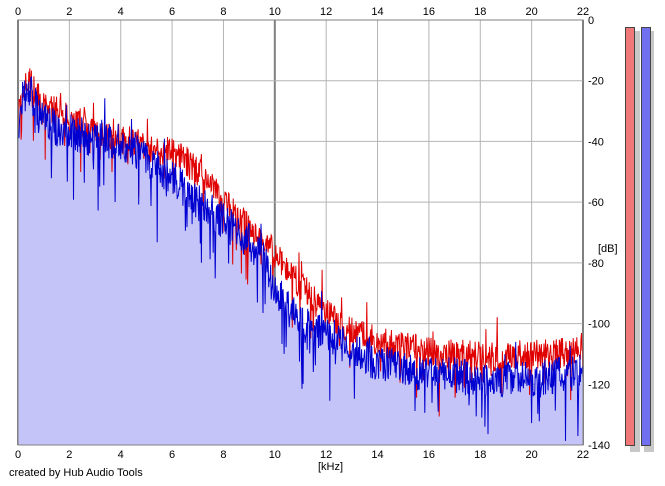 This screenshot has width=665, height=486. Describe the element at coordinates (429, 455) in the screenshot. I see `x-tick-bottom-16: 16` at that location.